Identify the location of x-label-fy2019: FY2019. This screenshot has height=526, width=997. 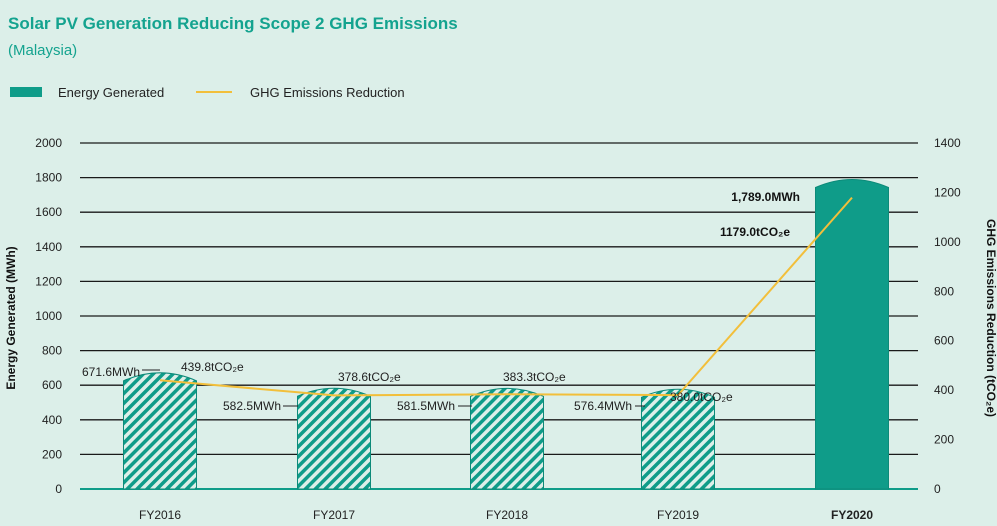
(678, 515).